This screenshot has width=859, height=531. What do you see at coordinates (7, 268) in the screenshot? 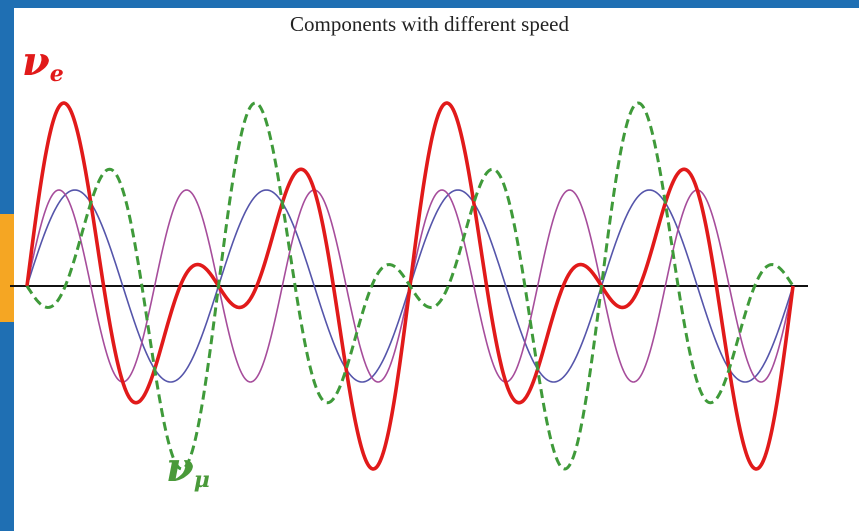
I see `frame-orange-tab` at bounding box center [7, 268].